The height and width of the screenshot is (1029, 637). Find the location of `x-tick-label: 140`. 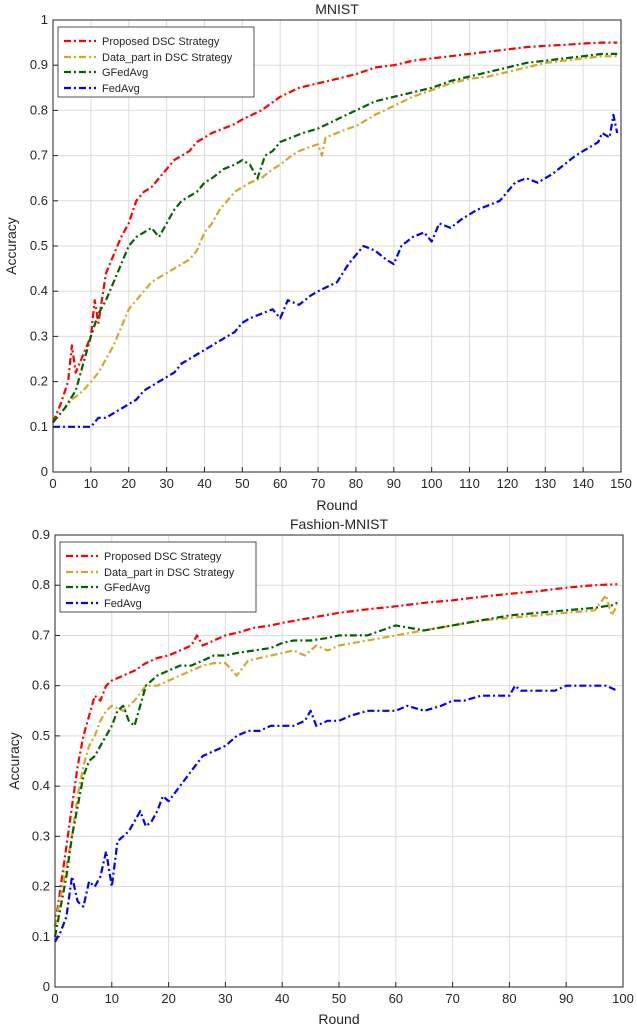

x-tick-label: 140 is located at coordinates (583, 483).